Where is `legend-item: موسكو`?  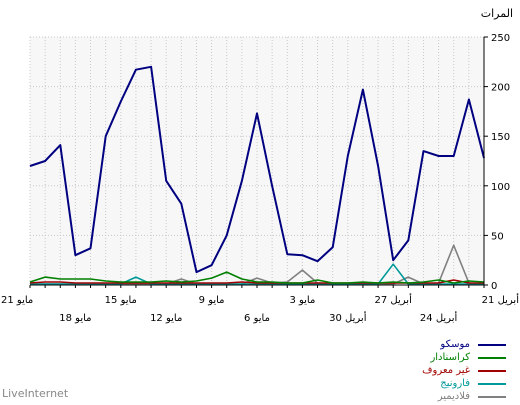
legend-item: موسكو is located at coordinates (406, 344).